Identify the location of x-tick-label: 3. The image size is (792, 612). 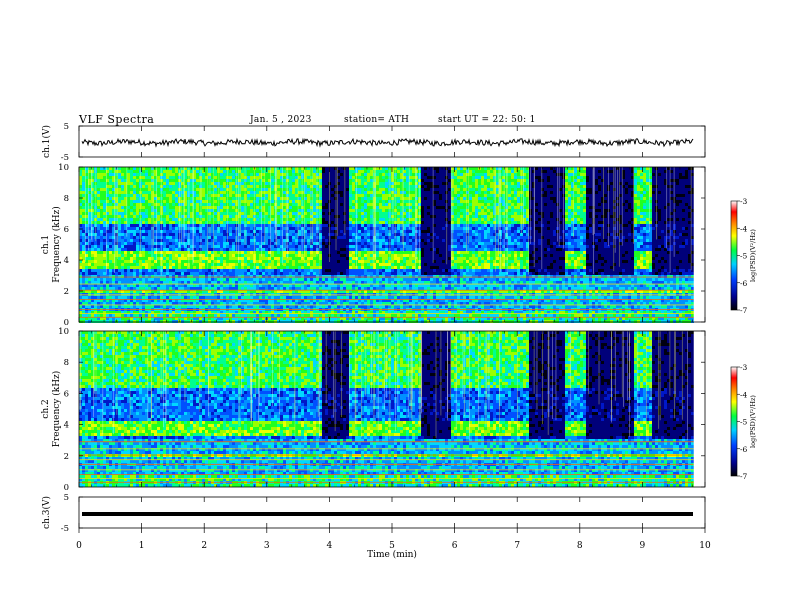
(267, 546).